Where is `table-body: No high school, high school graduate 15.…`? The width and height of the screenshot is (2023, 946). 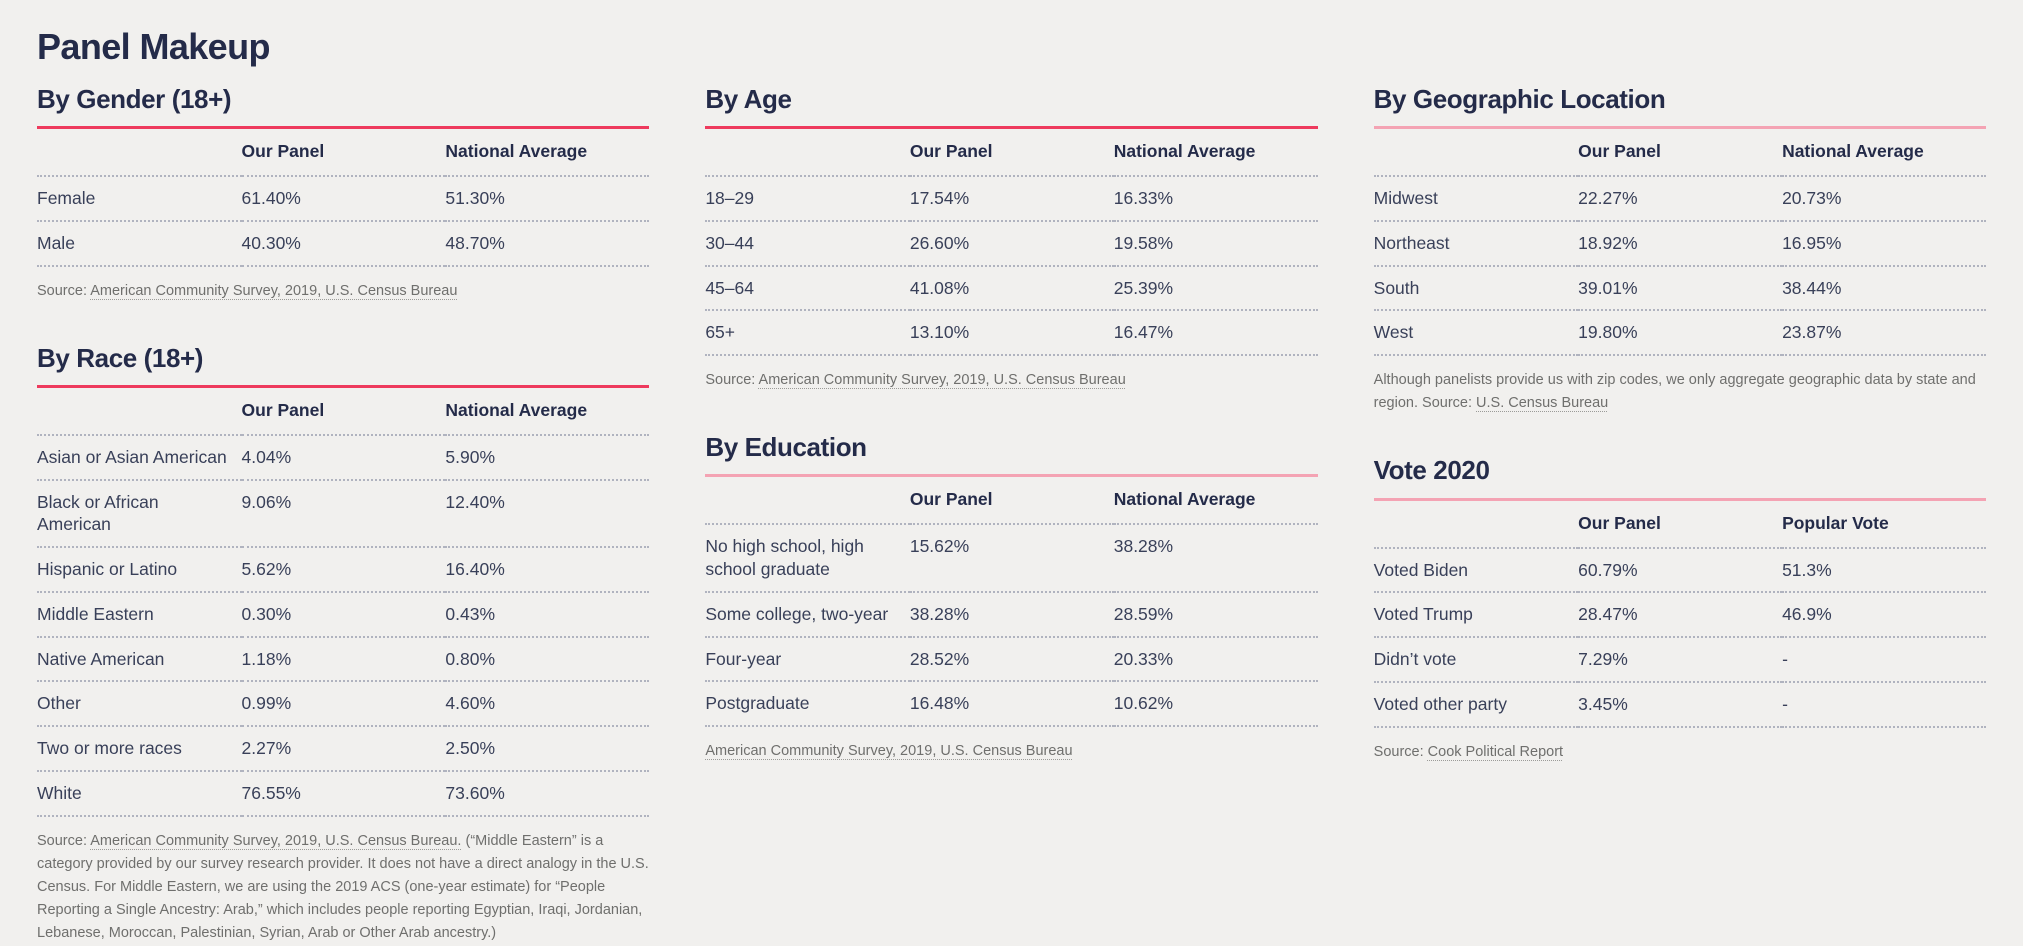
table-body: No high school, high school graduate 15.… is located at coordinates (1011, 625).